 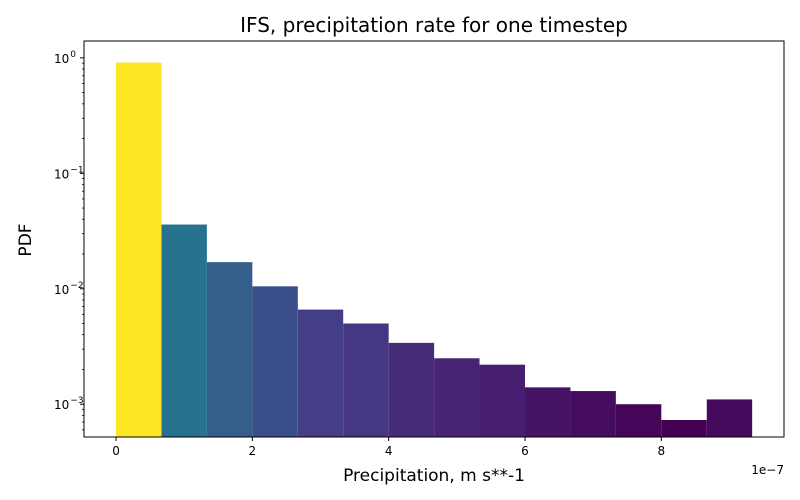 I want to click on x-axis-ticks: 0 2 4 6 8, so click(x=388, y=447).